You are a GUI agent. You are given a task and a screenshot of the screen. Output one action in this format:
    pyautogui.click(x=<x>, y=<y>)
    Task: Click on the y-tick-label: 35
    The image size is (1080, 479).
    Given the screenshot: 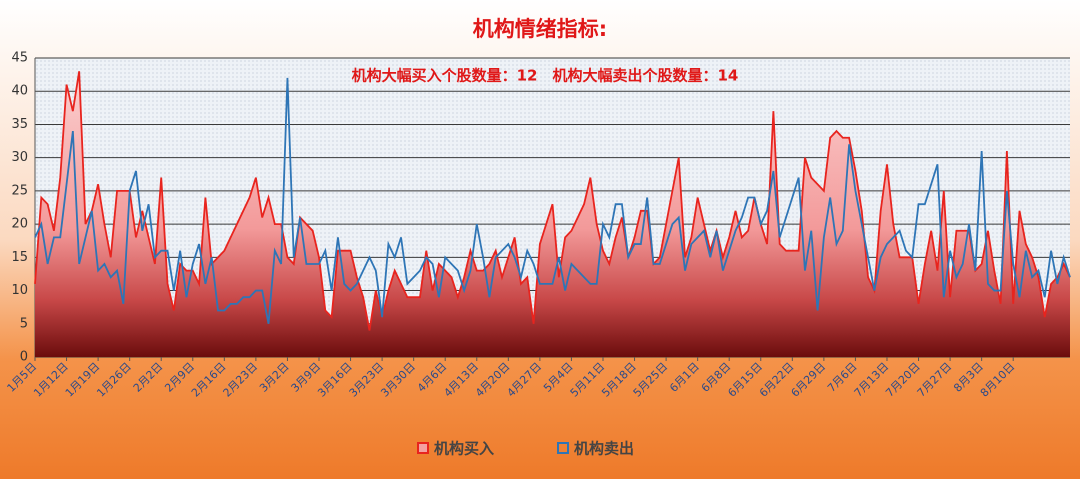 What is the action you would take?
    pyautogui.click(x=19, y=124)
    